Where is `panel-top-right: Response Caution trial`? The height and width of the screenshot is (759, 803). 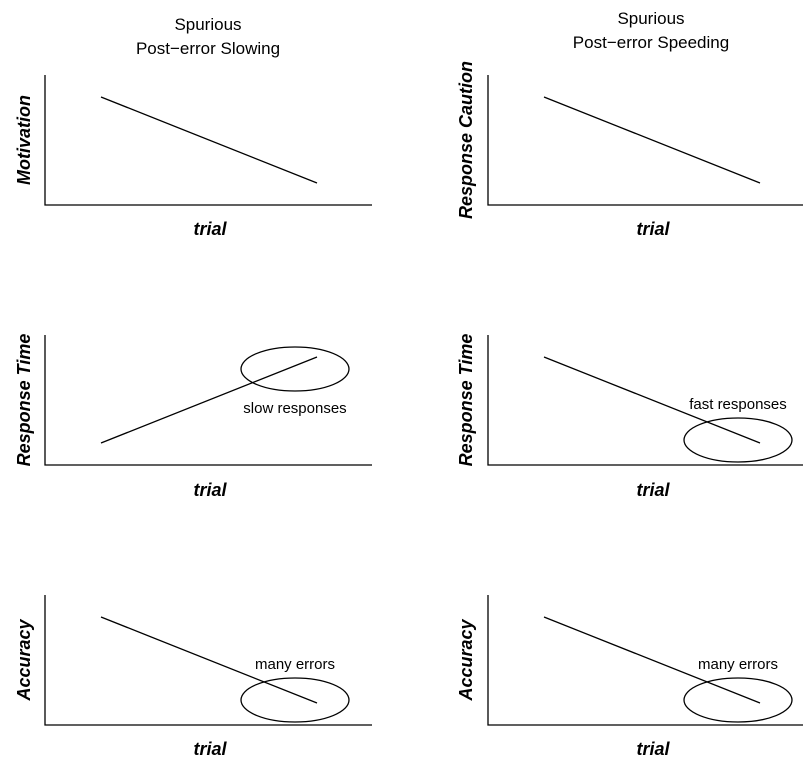
panel-top-right: Response Caution trial is located at coordinates (629, 150).